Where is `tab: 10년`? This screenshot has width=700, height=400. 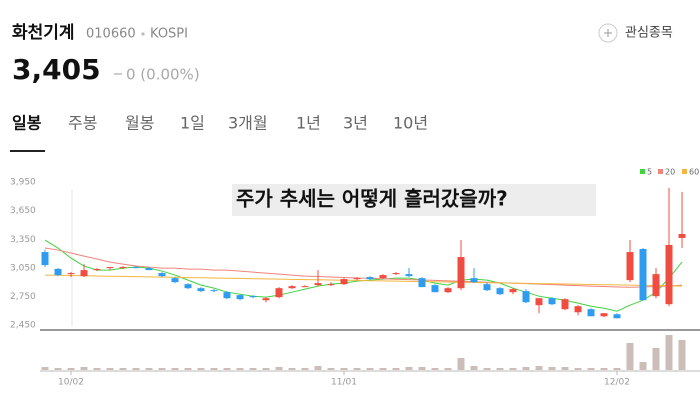
tab: 10년 is located at coordinates (410, 123).